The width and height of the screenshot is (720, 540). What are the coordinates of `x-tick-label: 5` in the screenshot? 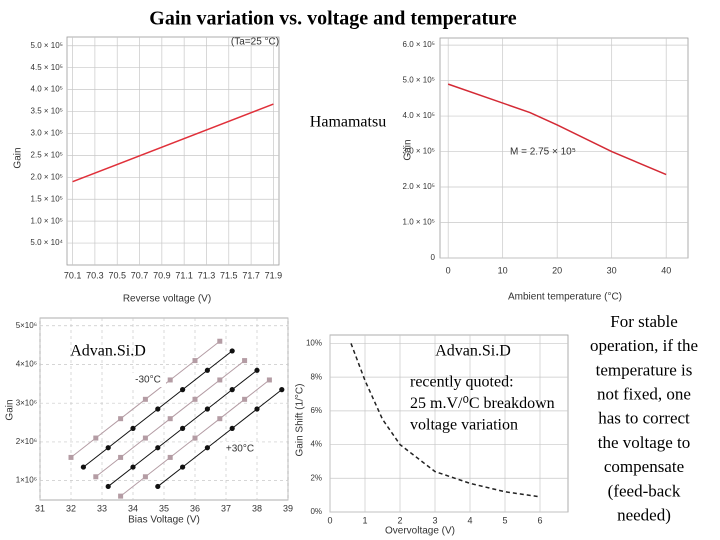 It's located at (504, 520).